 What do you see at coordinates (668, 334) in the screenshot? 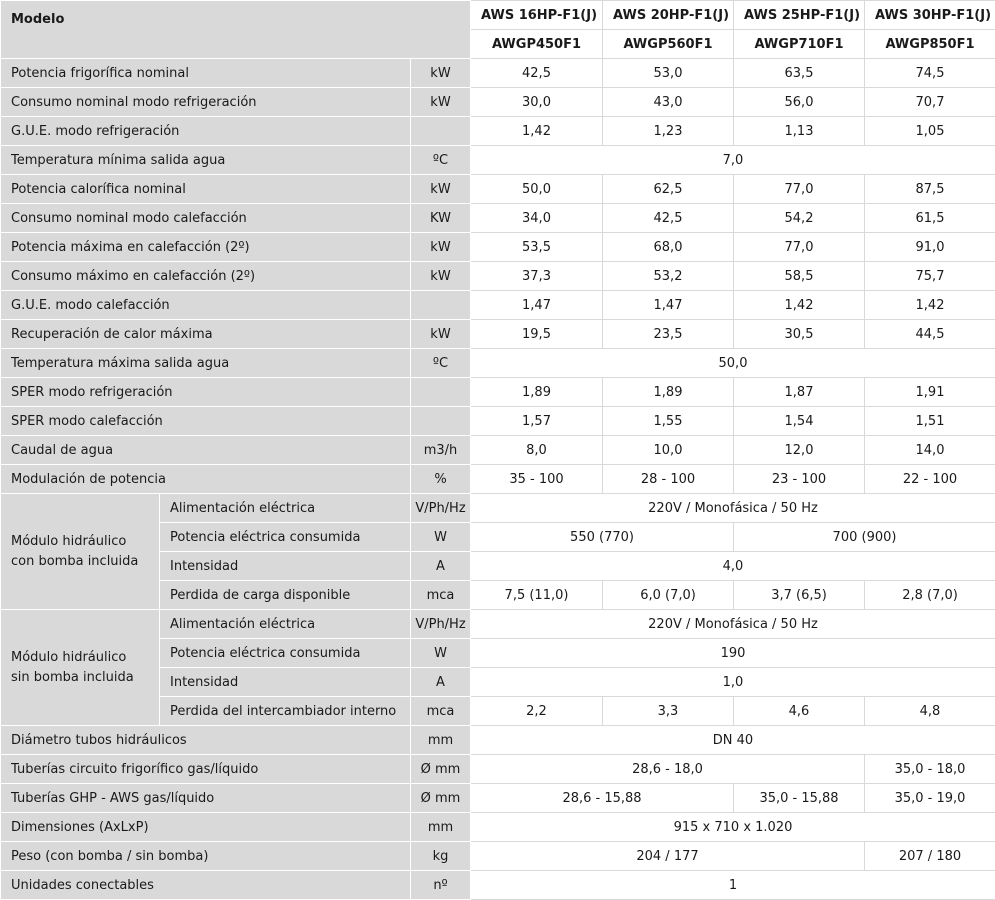
I see `cell-value: 23,5` at bounding box center [668, 334].